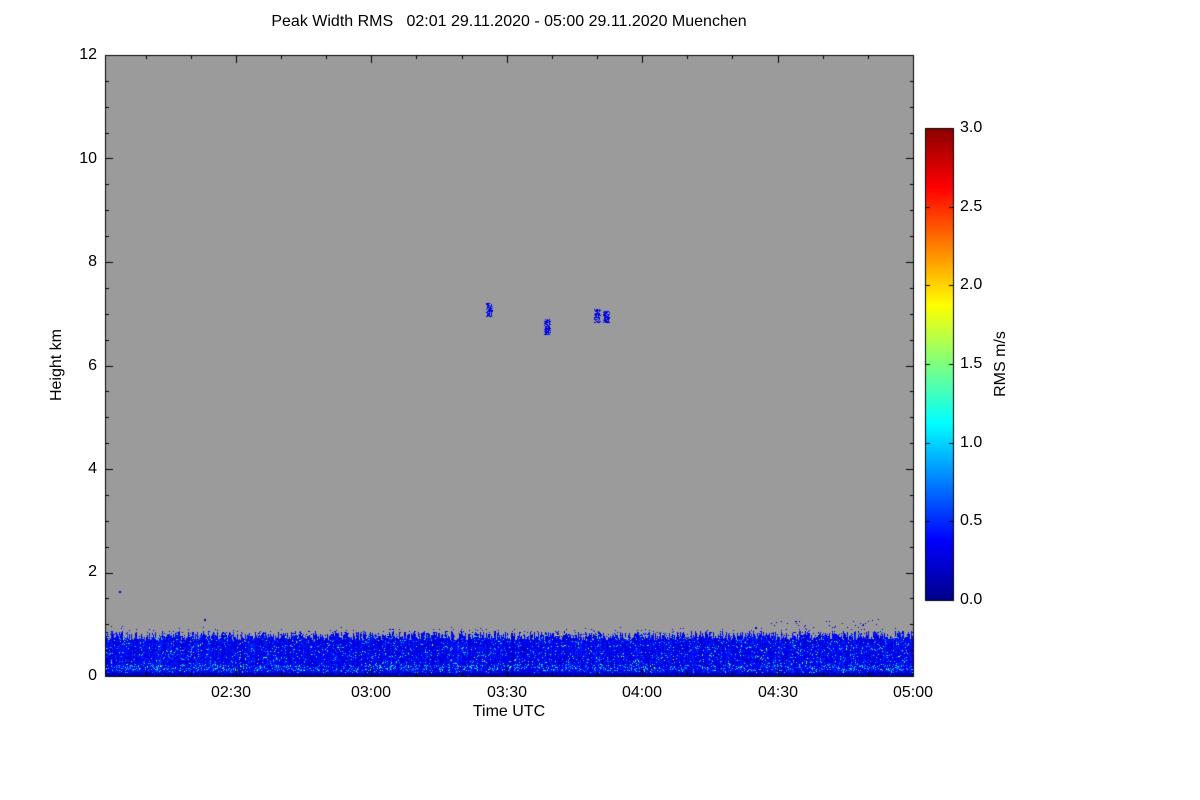  I want to click on y-tick-label-8: 8, so click(92, 261).